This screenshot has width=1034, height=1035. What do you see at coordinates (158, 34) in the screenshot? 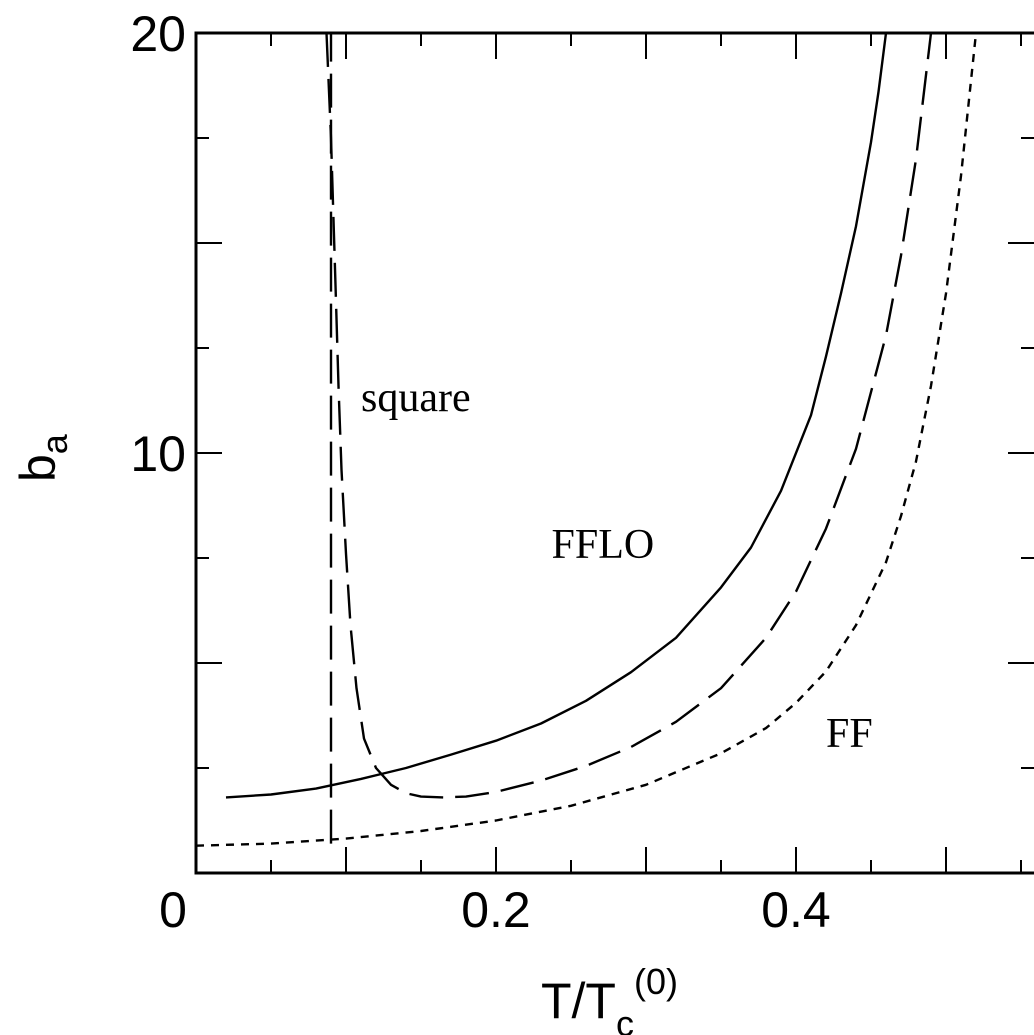
I see `y-tick-label: 20` at bounding box center [158, 34].